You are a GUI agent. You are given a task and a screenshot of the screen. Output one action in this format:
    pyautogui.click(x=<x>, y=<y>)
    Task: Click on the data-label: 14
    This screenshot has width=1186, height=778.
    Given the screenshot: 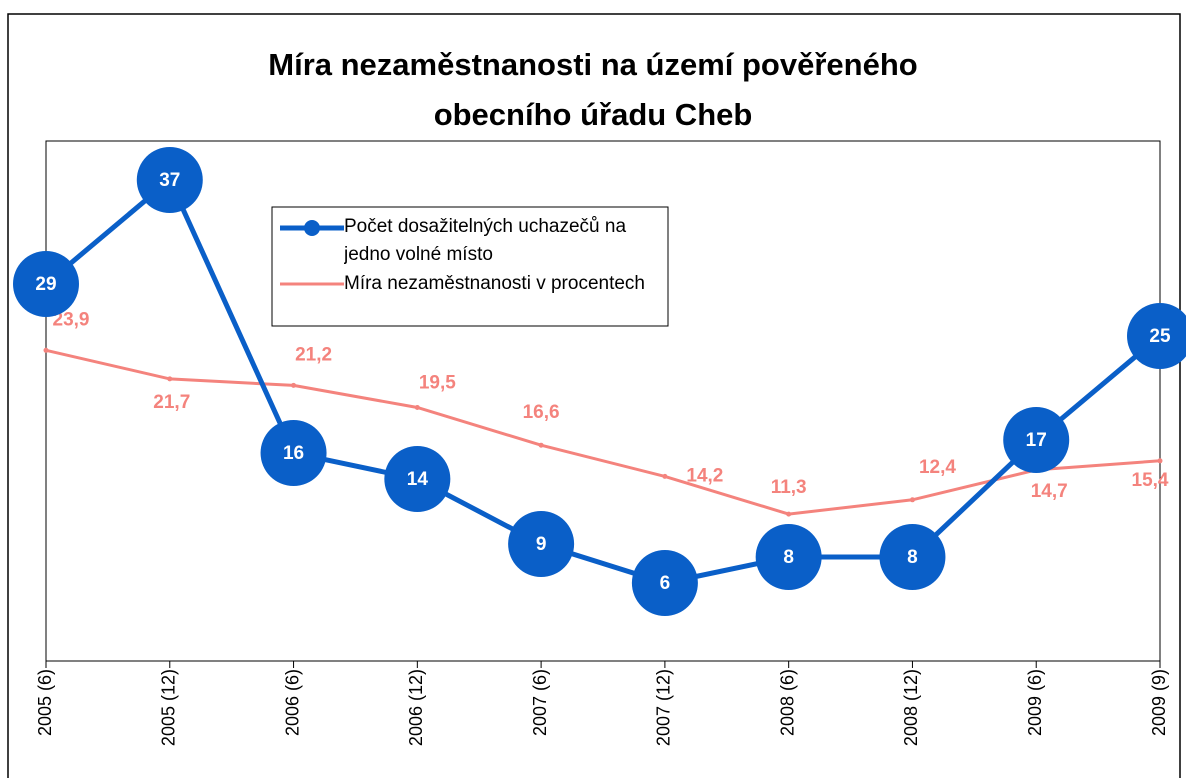 What is the action you would take?
    pyautogui.click(x=418, y=479)
    